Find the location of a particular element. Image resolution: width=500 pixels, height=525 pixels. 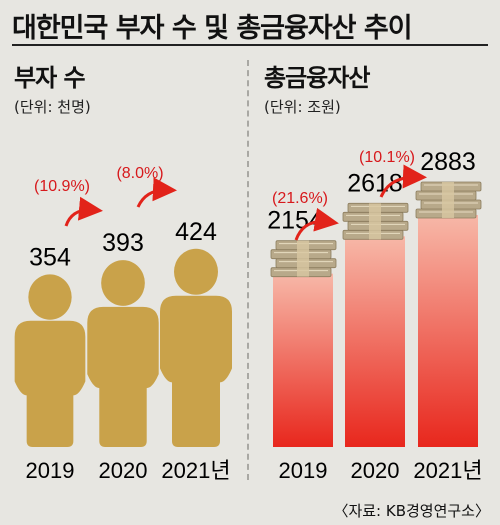

bar-assets-2019 is located at coordinates (303, 360).